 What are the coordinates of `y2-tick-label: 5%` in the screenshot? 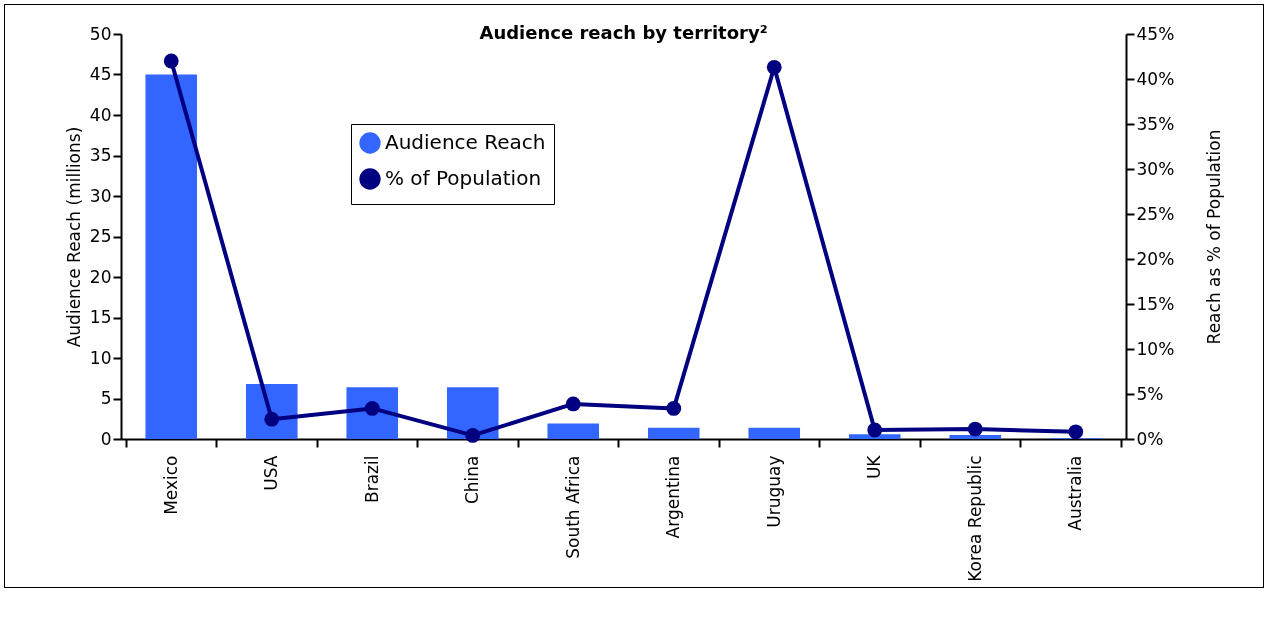 It's located at (1150, 393).